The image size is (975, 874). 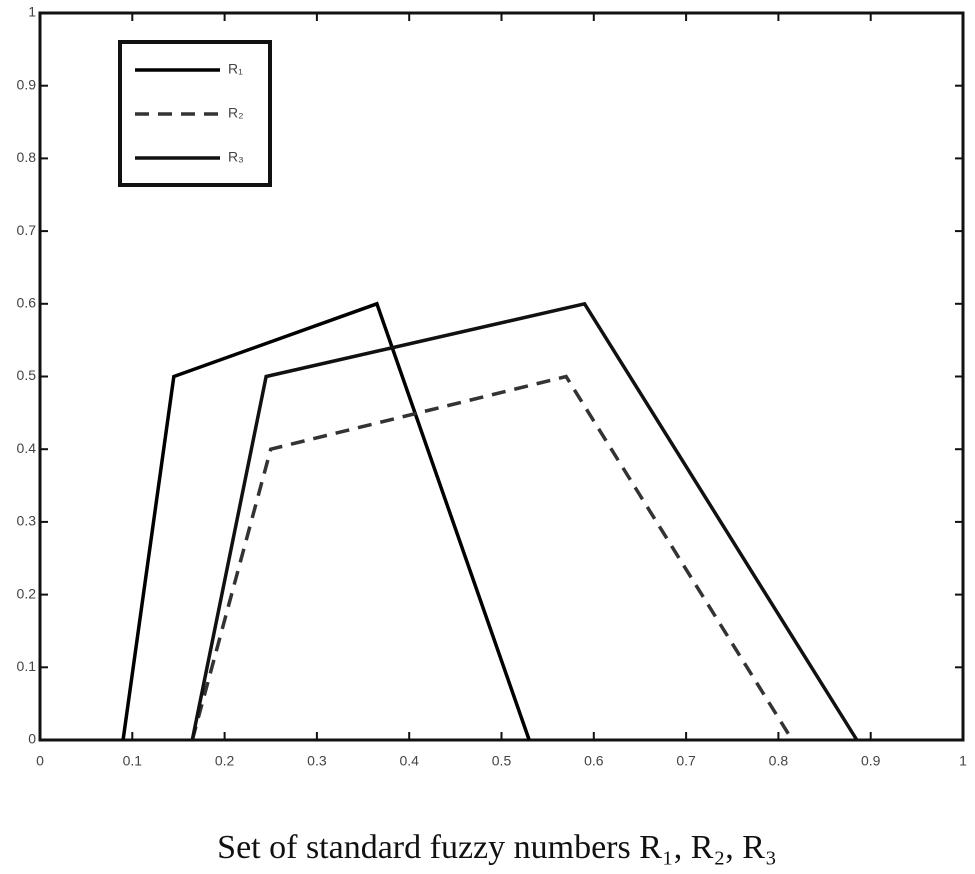 I want to click on y-tick-label: 0.3, so click(x=27, y=521).